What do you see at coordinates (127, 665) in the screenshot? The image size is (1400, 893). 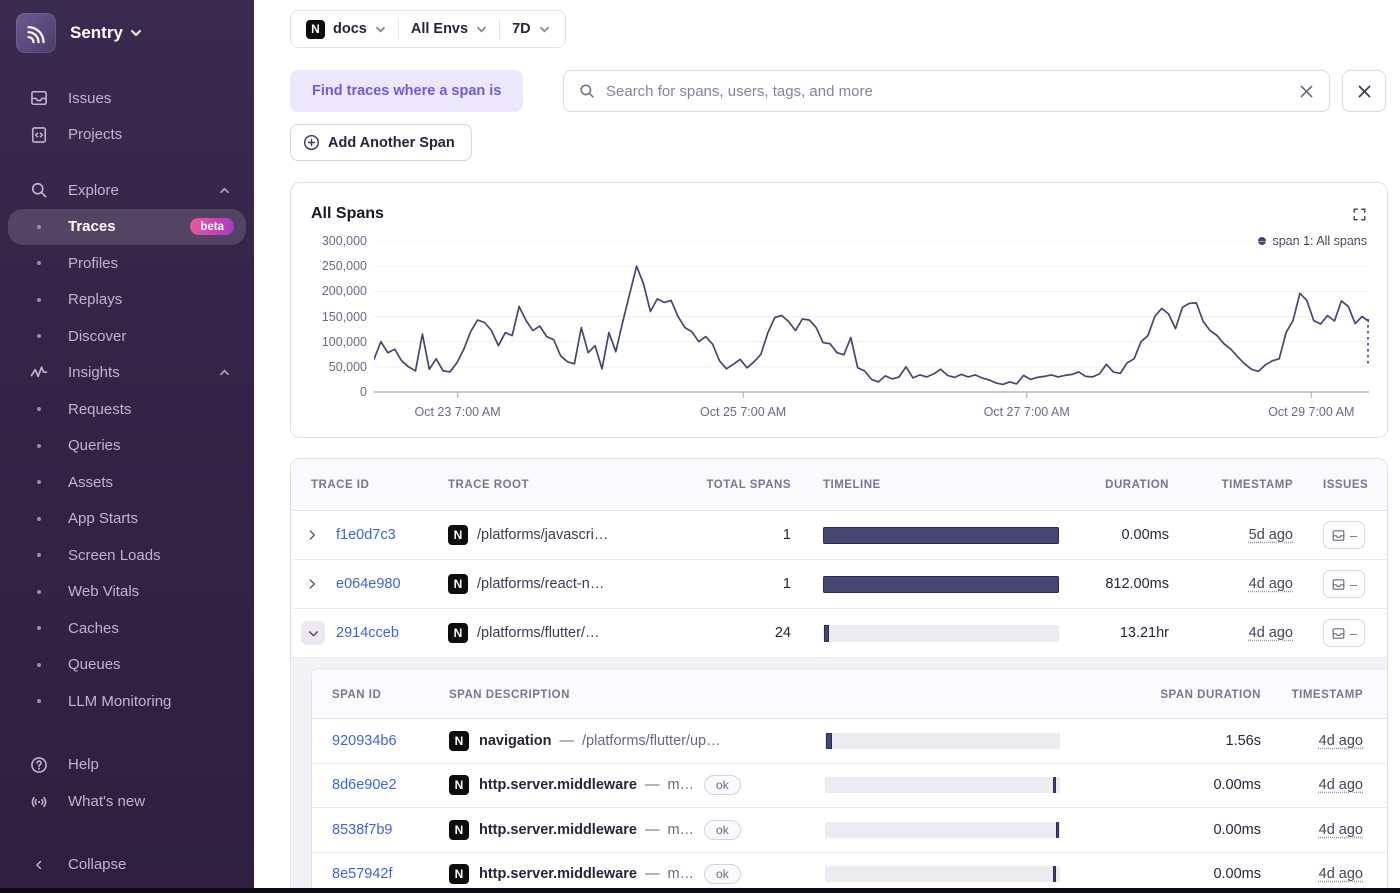 I see `sidebar-item-queues: Queues` at bounding box center [127, 665].